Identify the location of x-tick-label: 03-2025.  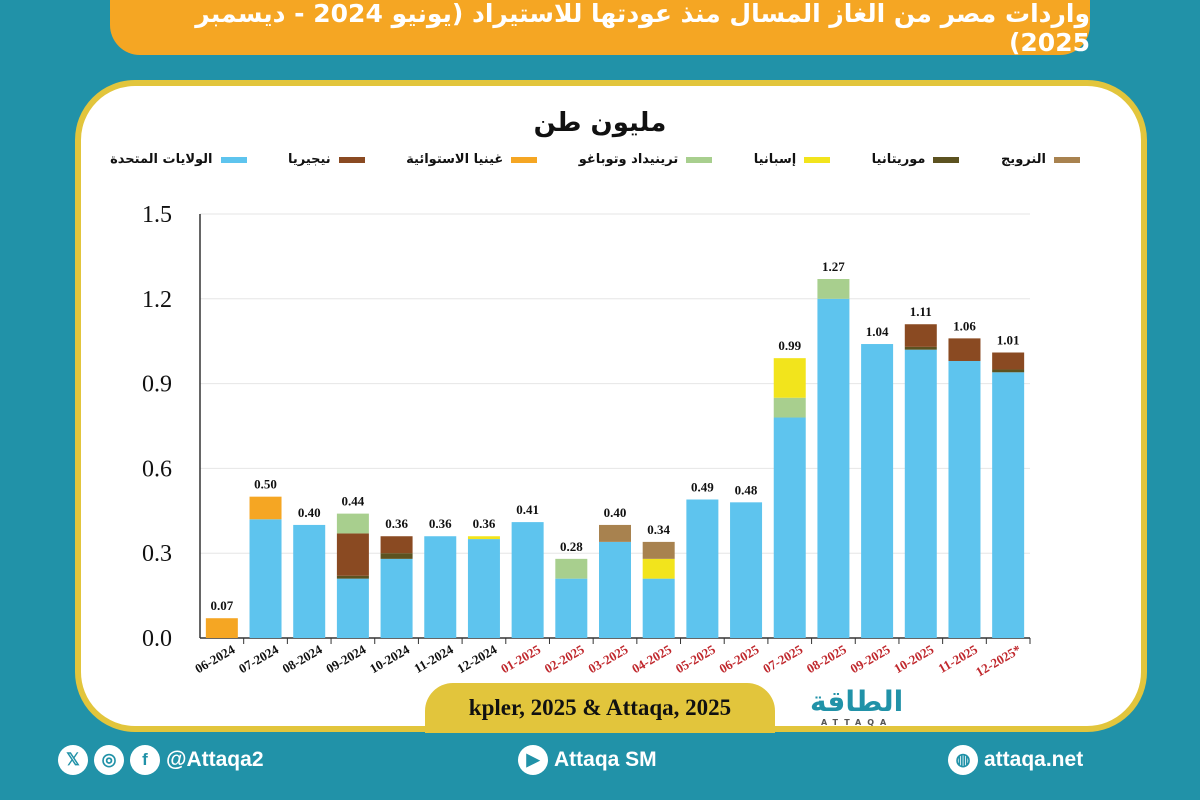
(607, 658).